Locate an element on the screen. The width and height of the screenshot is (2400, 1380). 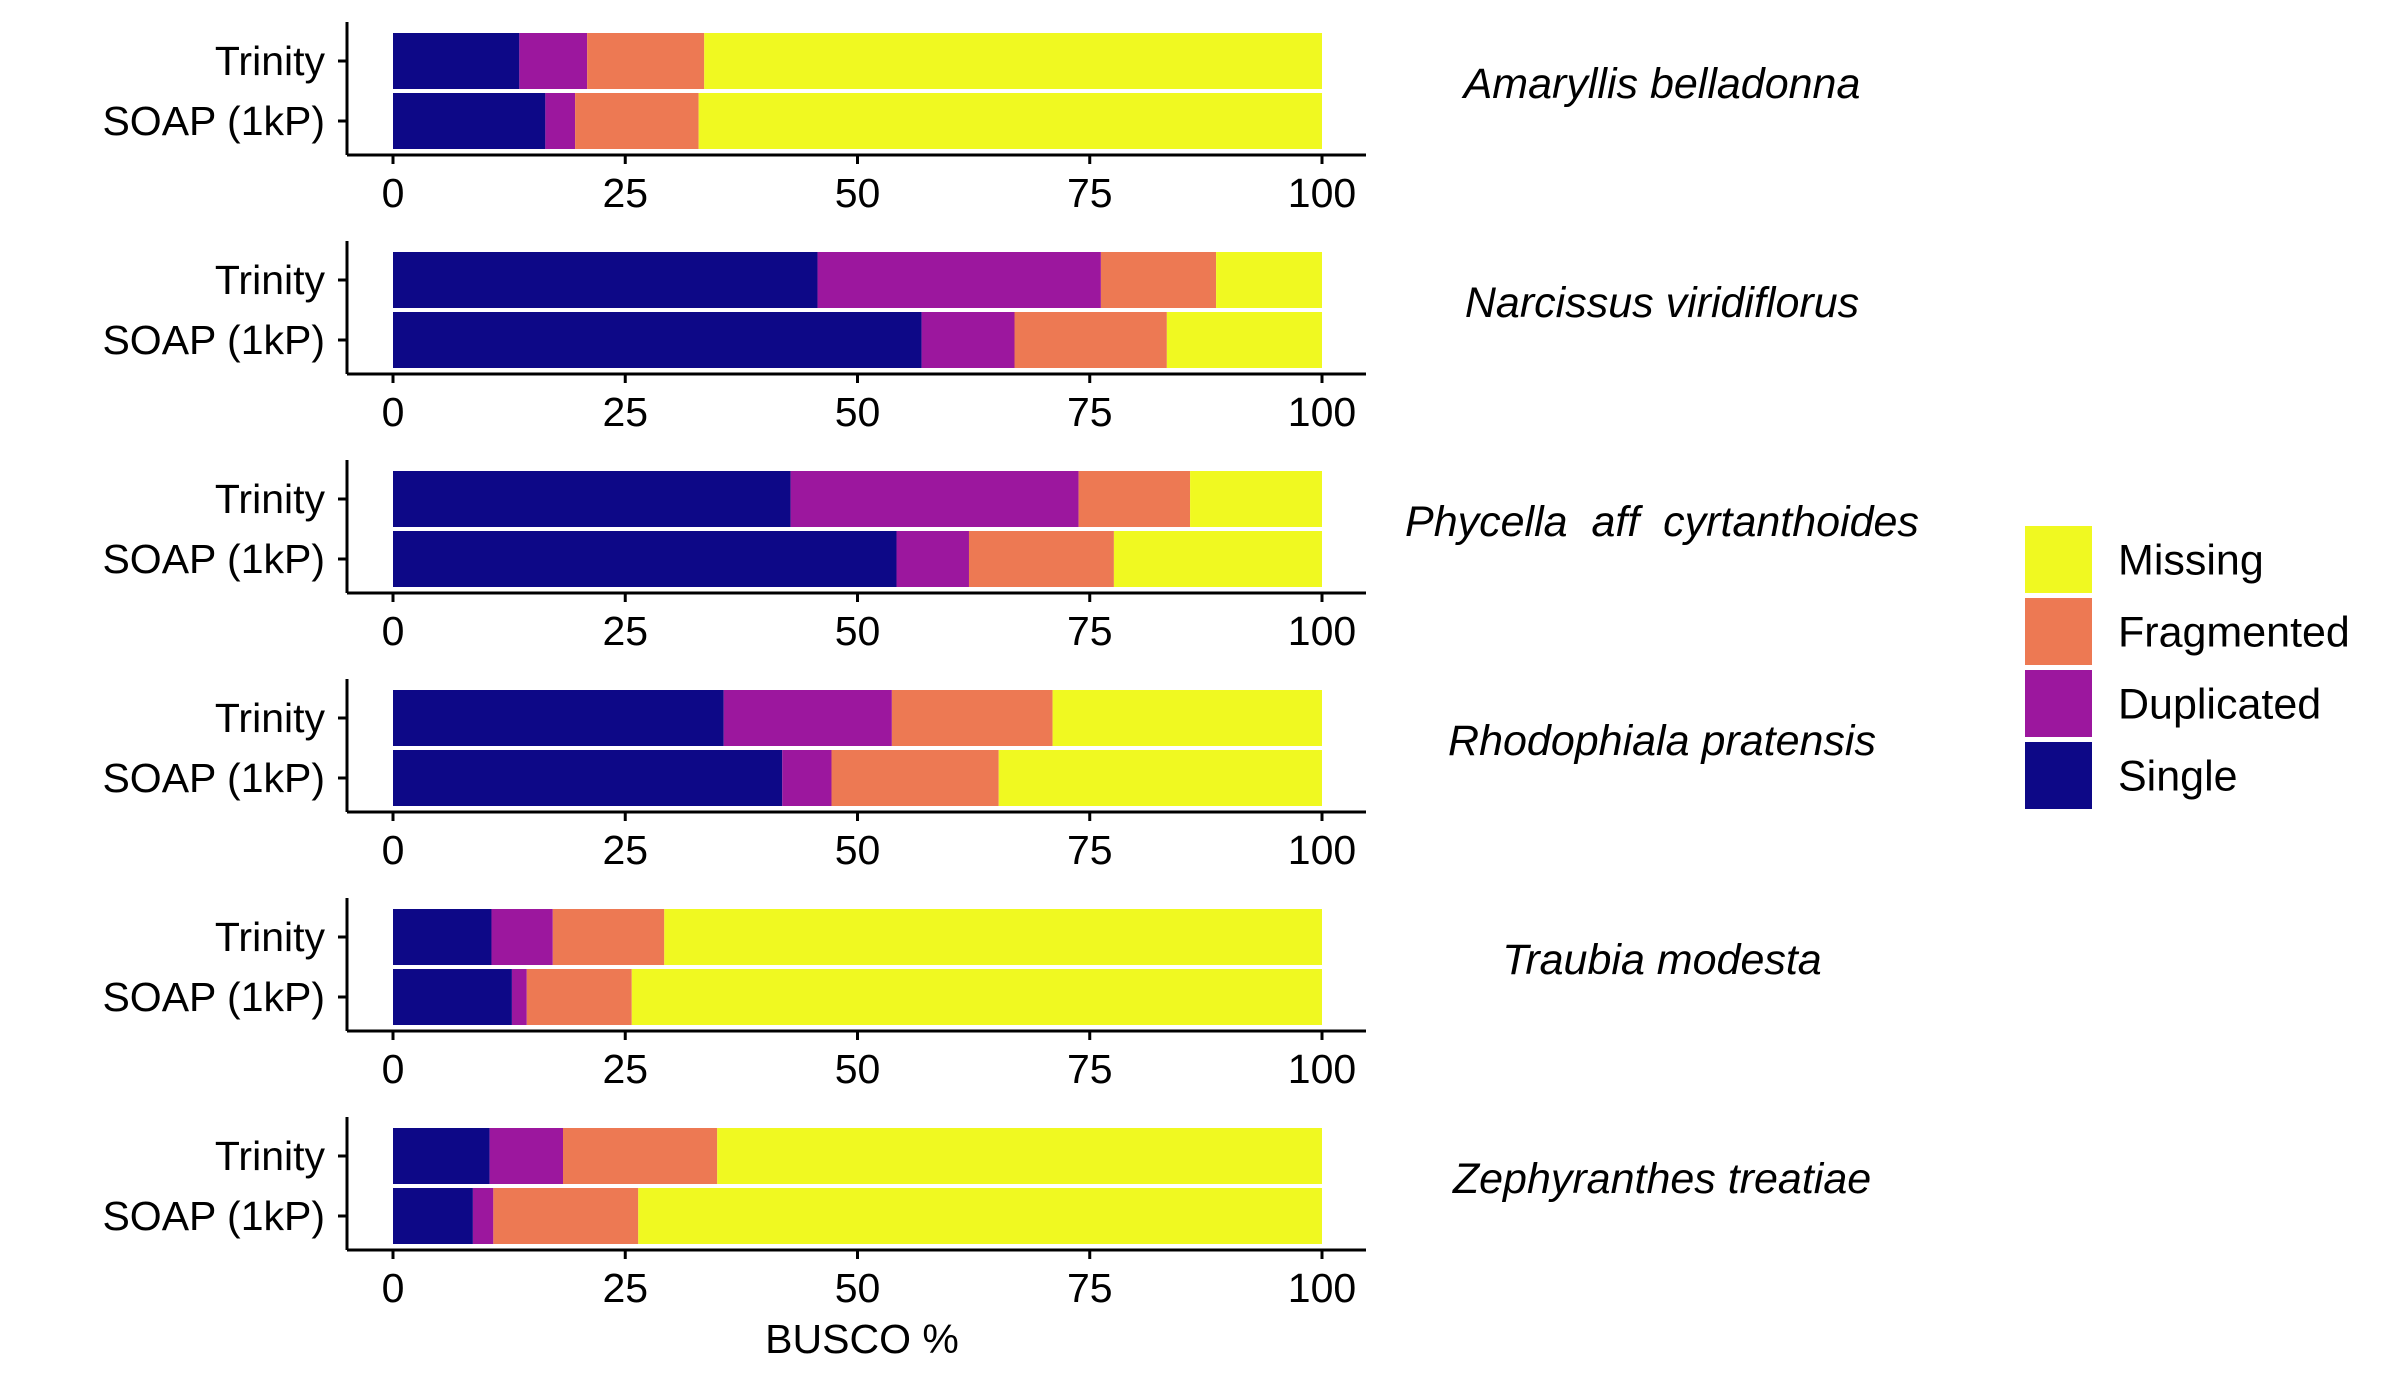
legend-key-fragmented is located at coordinates (2058, 631).